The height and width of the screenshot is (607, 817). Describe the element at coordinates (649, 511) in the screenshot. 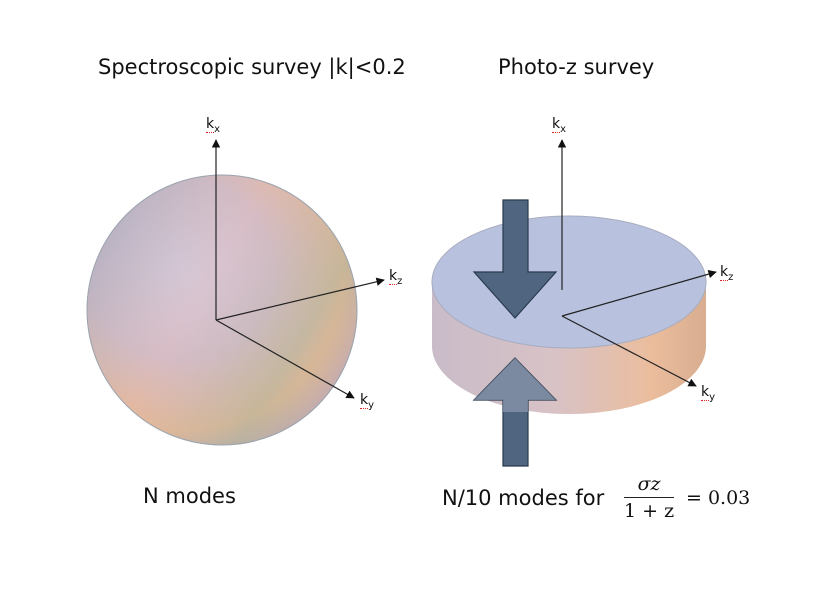

I see `fraction-denominator: 1 + z` at that location.